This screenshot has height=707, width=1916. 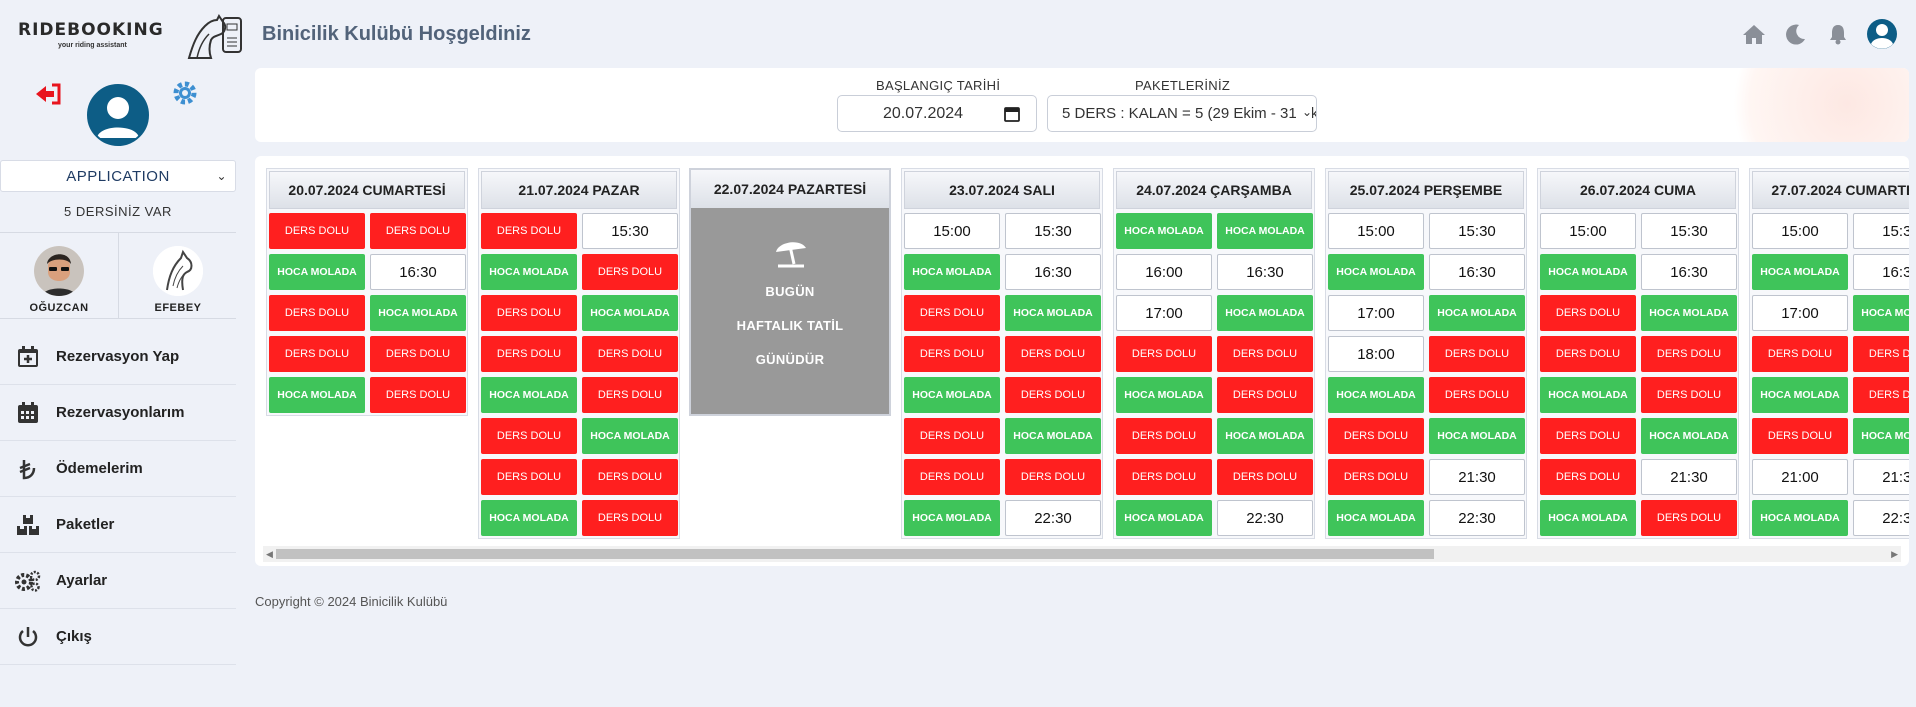 What do you see at coordinates (118, 318) in the screenshot?
I see `divider` at bounding box center [118, 318].